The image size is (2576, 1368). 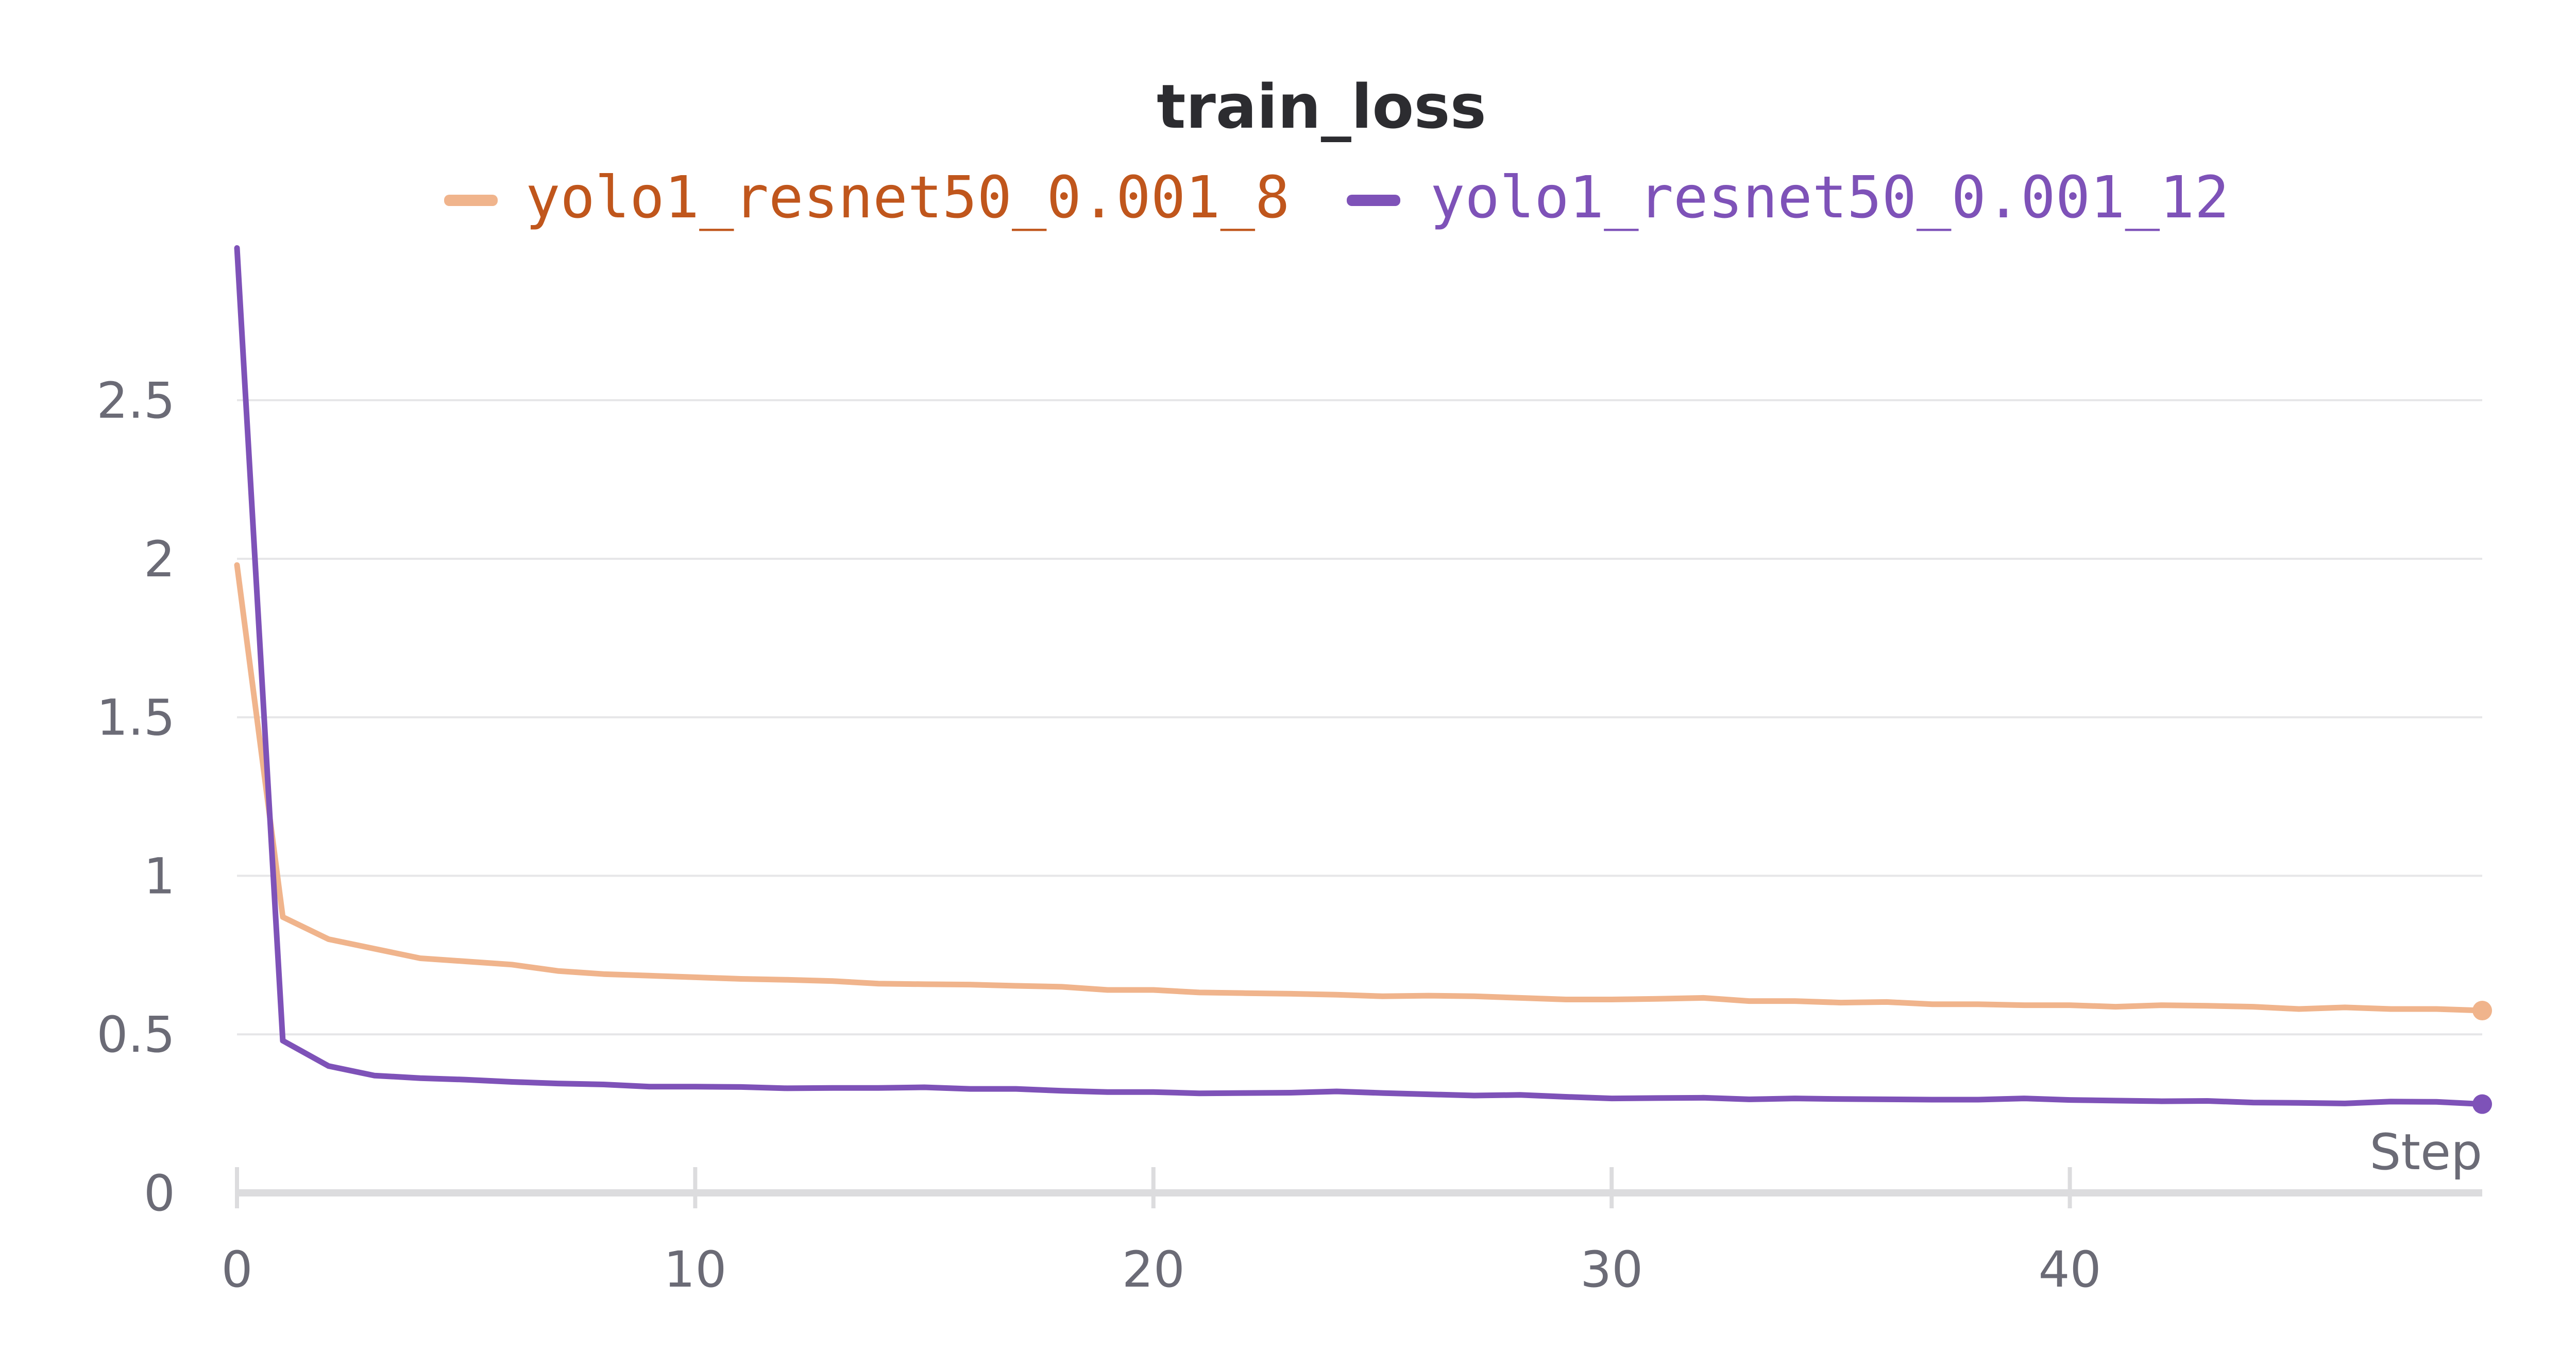 What do you see at coordinates (135, 797) in the screenshot?
I see `y-axis: 0 0.5 1 1.5 2 2.5` at bounding box center [135, 797].